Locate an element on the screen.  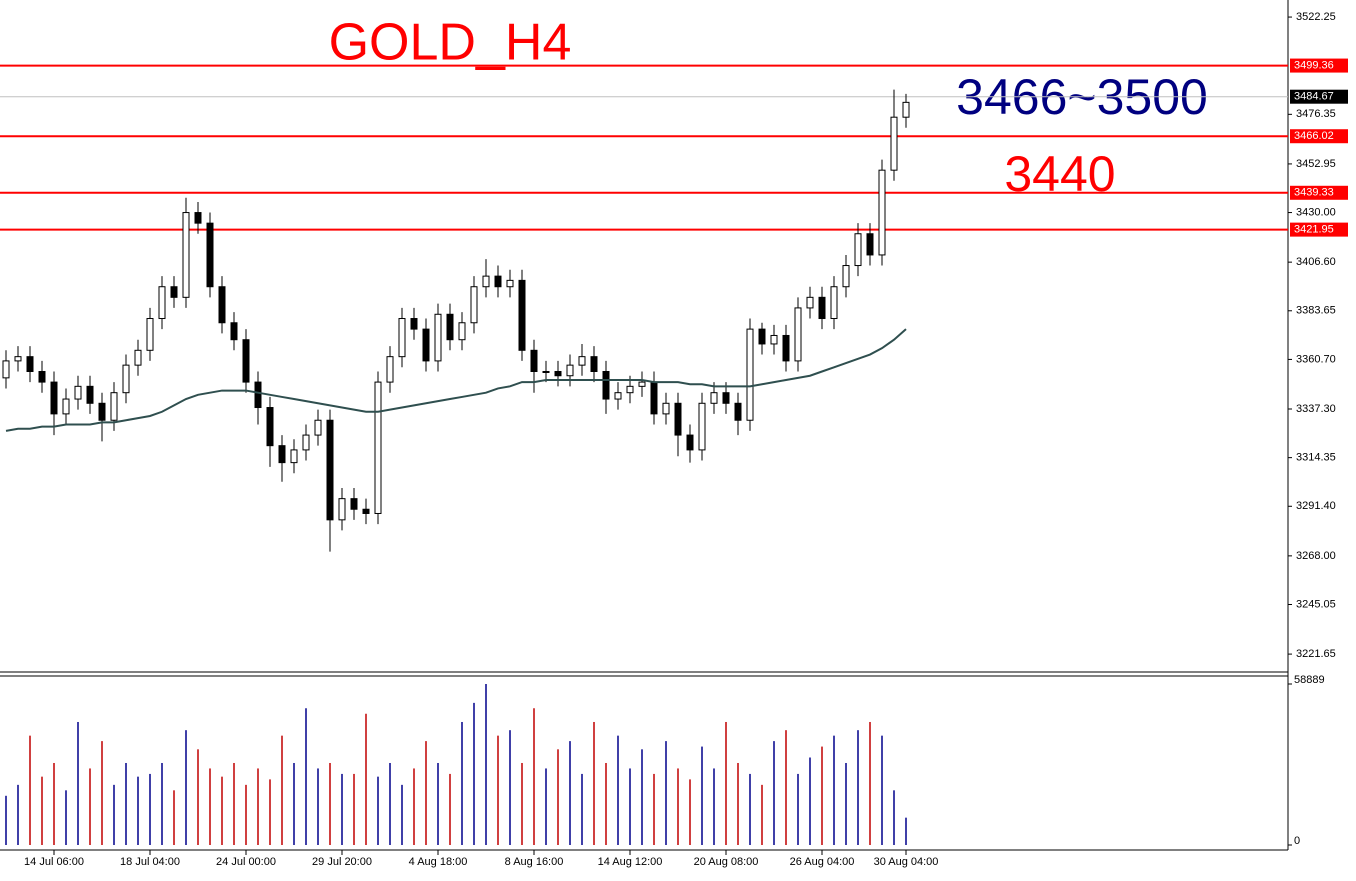
volume-tick-label: 58889 is located at coordinates (1309, 680).